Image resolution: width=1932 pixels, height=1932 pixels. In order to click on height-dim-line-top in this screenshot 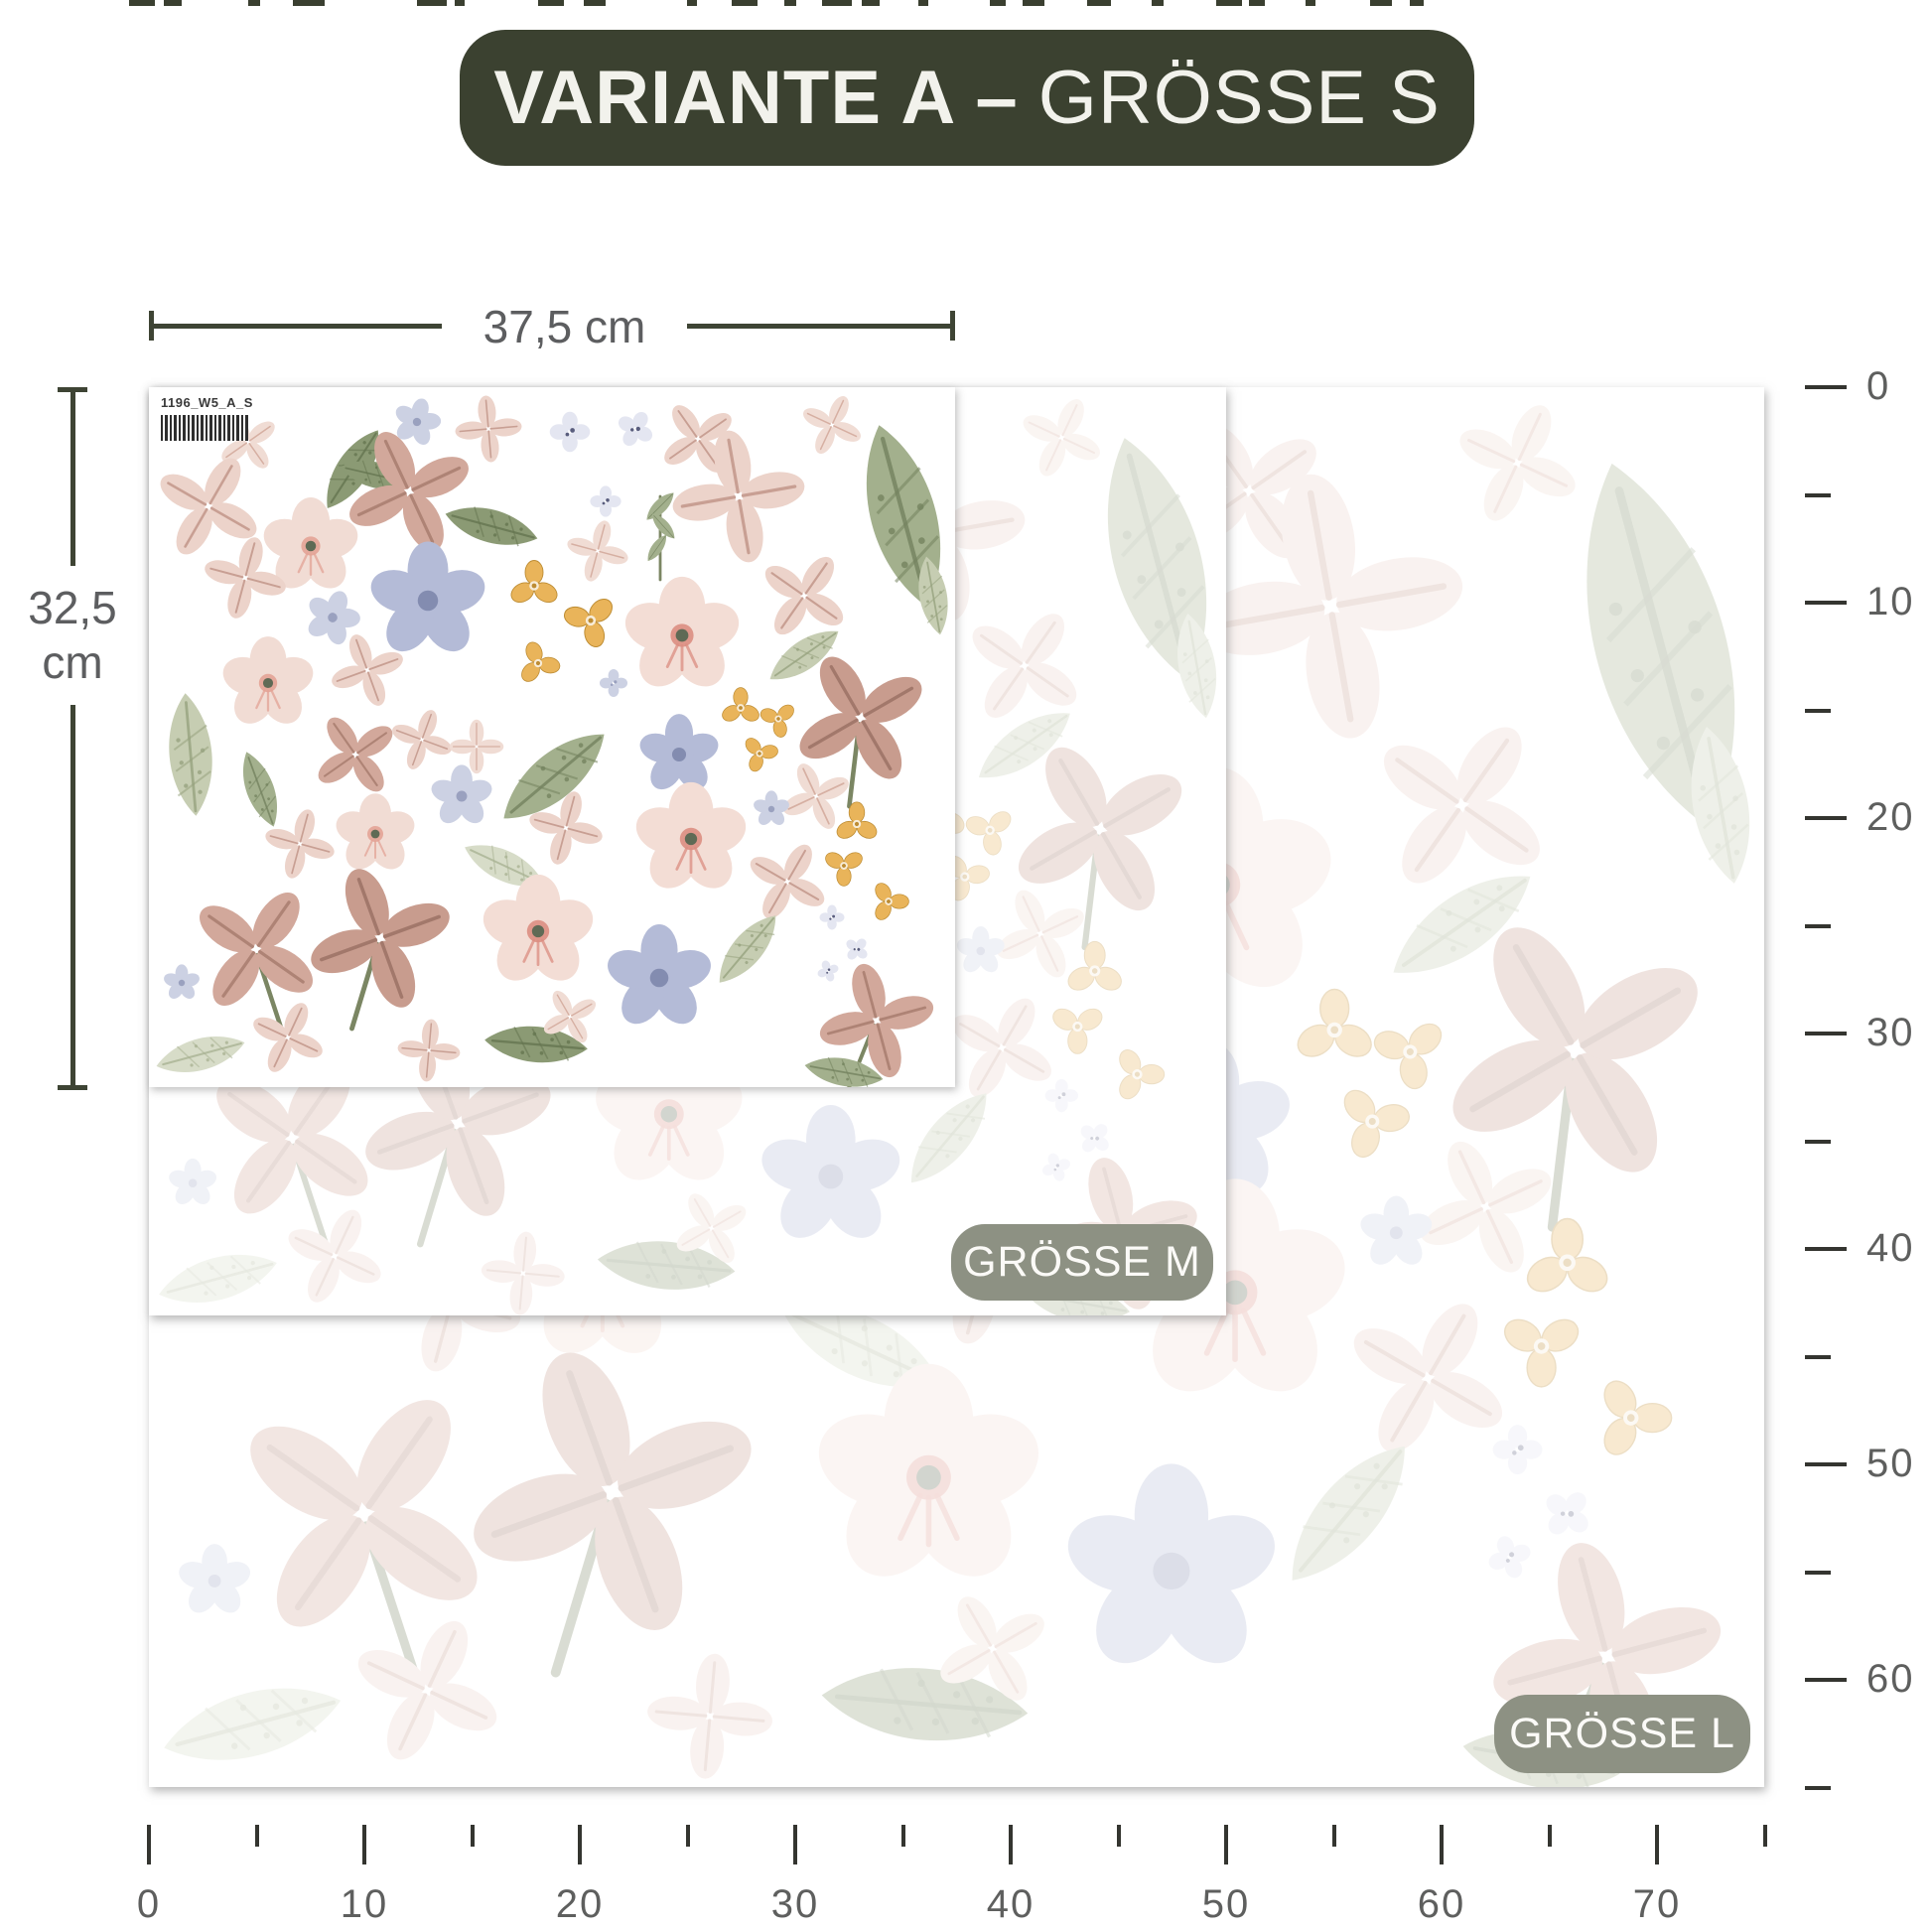, I will do `click(72, 479)`.